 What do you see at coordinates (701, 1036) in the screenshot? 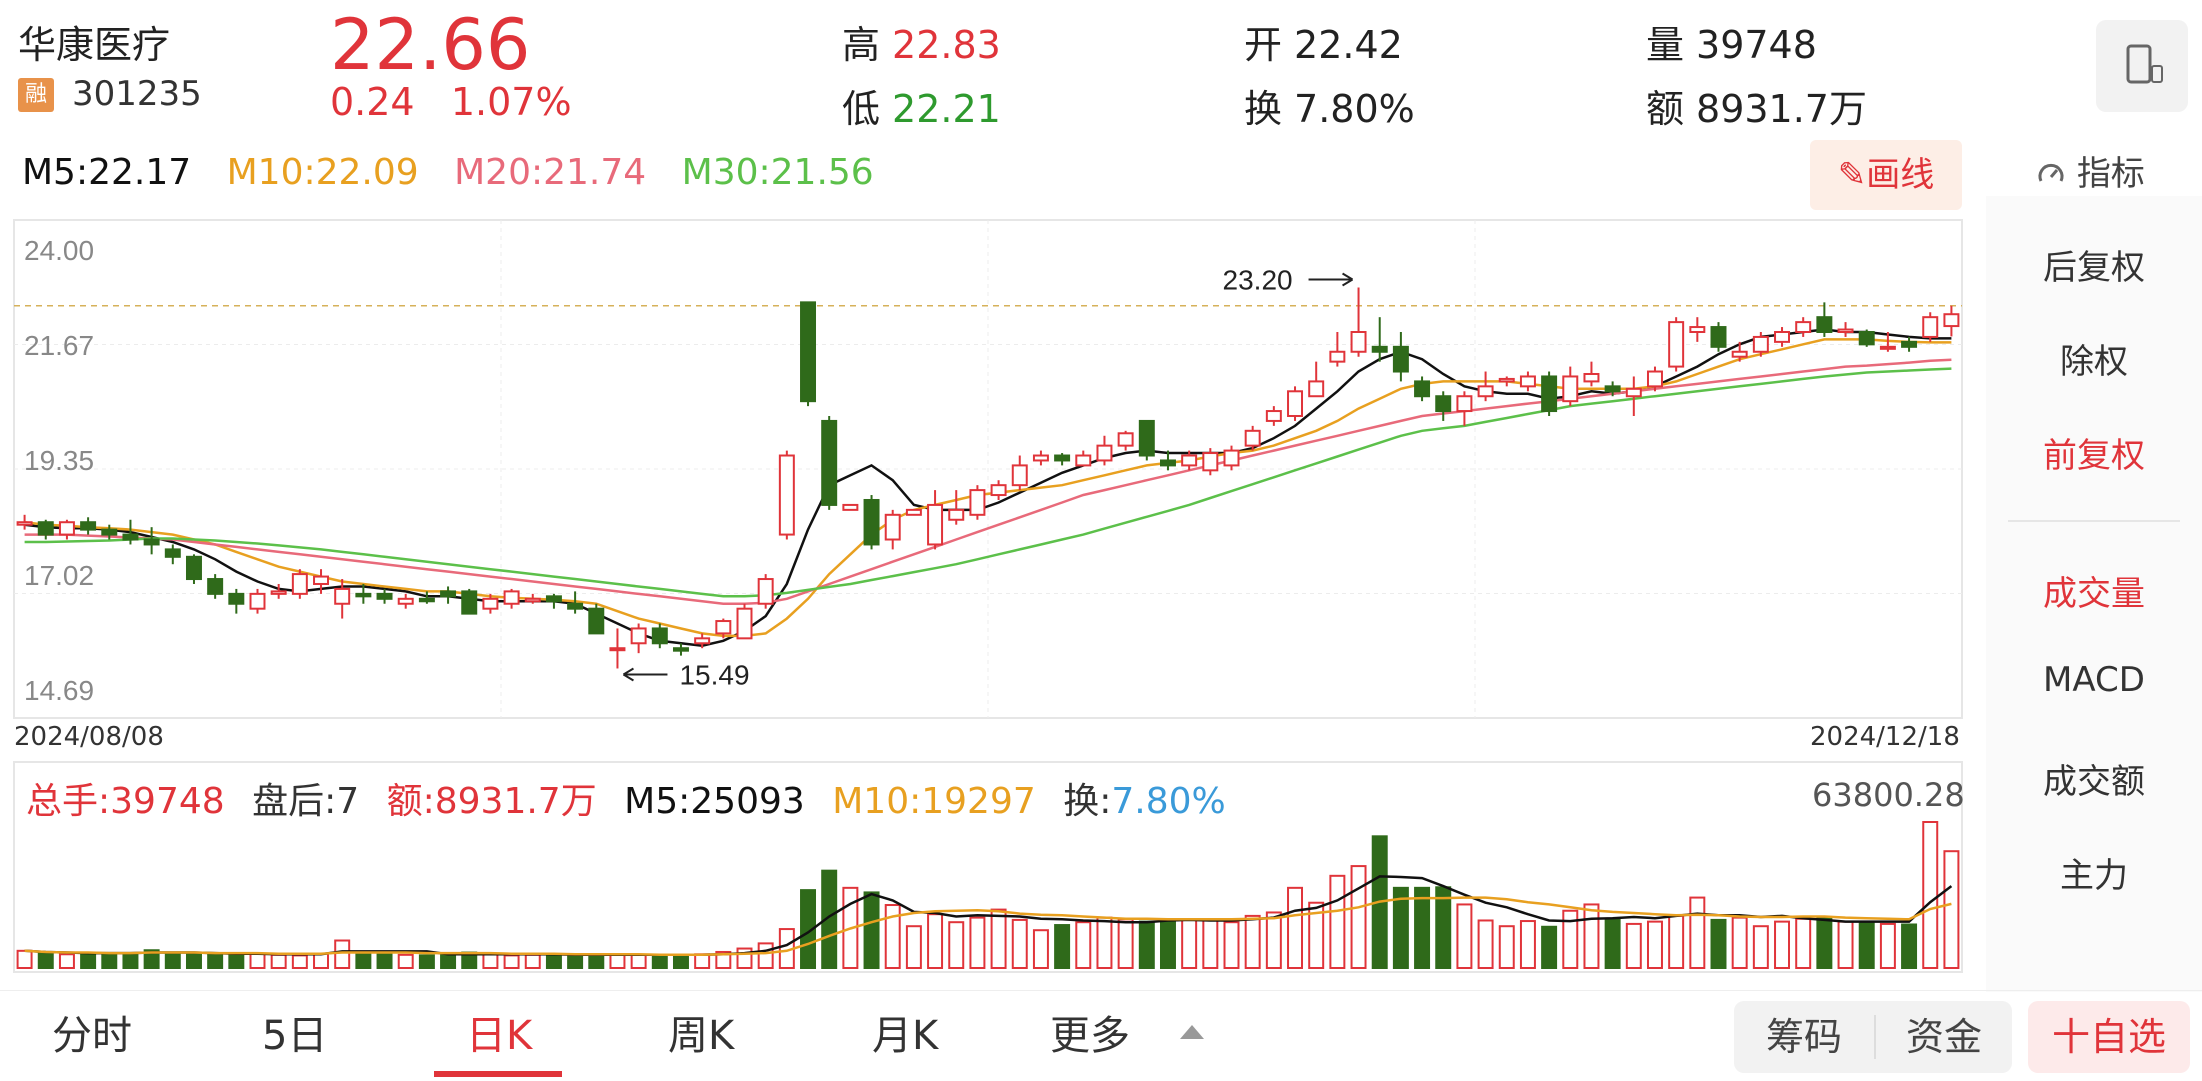
I see `tab-weekly-k: 周K` at bounding box center [701, 1036].